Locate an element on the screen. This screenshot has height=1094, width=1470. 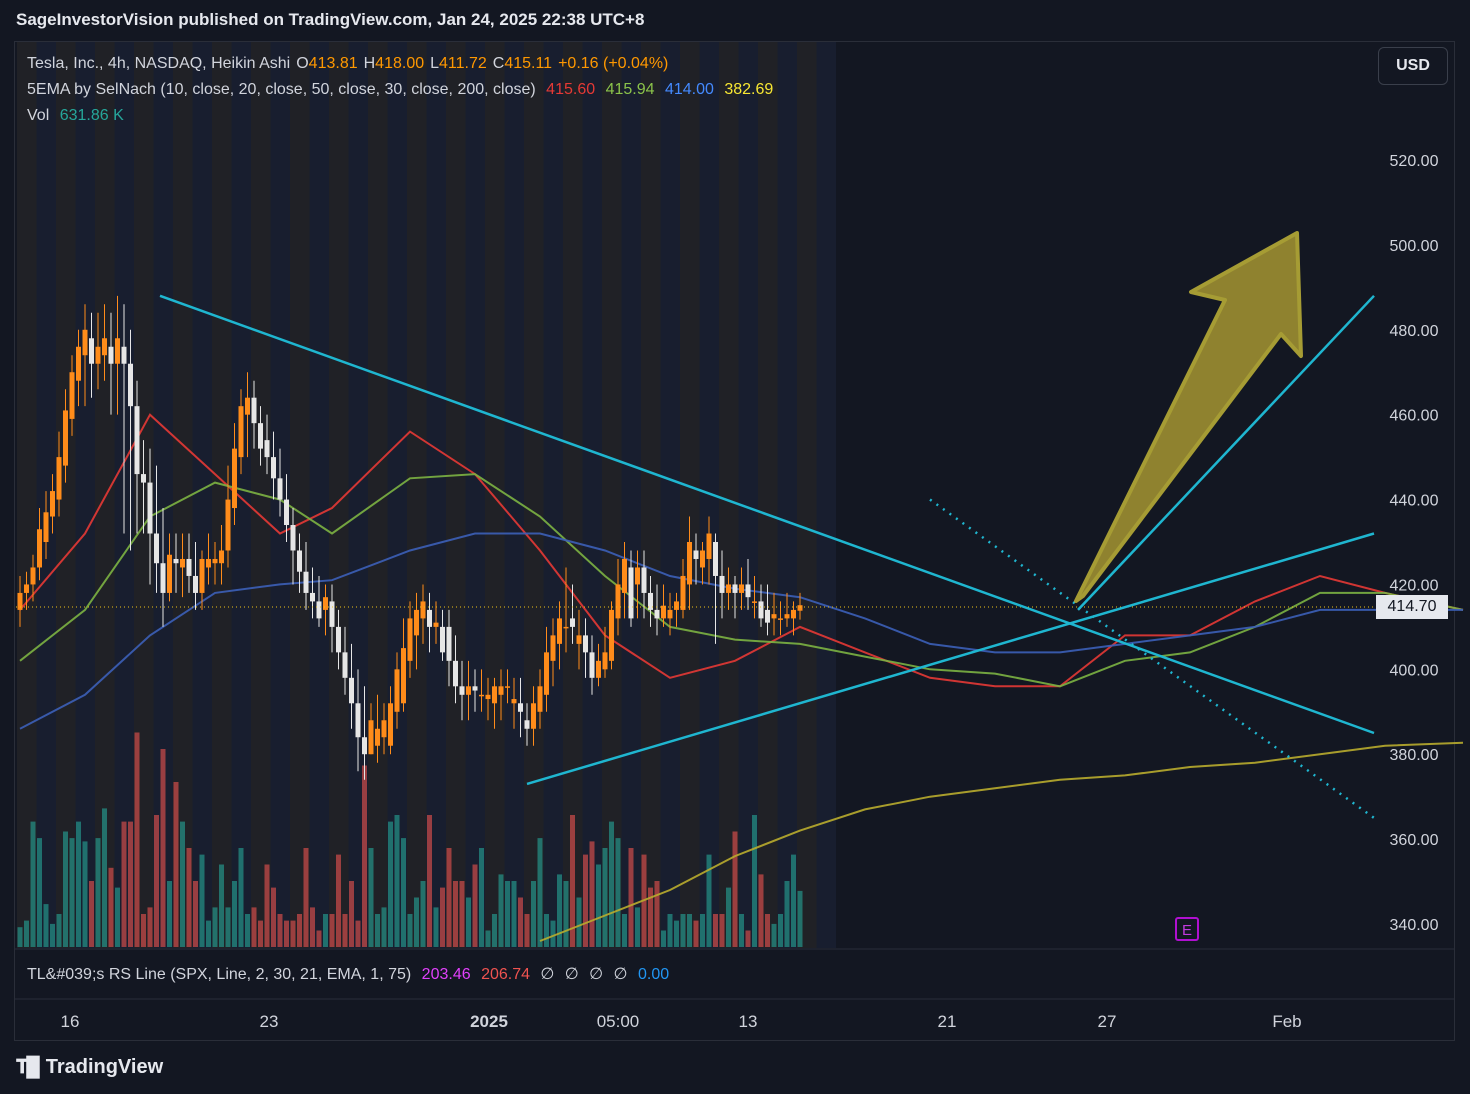
ema-value-2: 415.94 is located at coordinates (630, 89).